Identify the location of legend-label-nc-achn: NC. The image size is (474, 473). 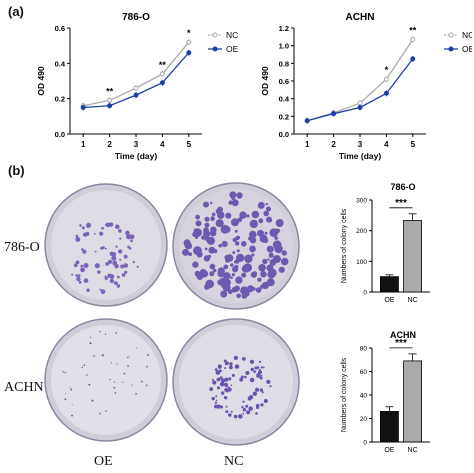
(467, 35).